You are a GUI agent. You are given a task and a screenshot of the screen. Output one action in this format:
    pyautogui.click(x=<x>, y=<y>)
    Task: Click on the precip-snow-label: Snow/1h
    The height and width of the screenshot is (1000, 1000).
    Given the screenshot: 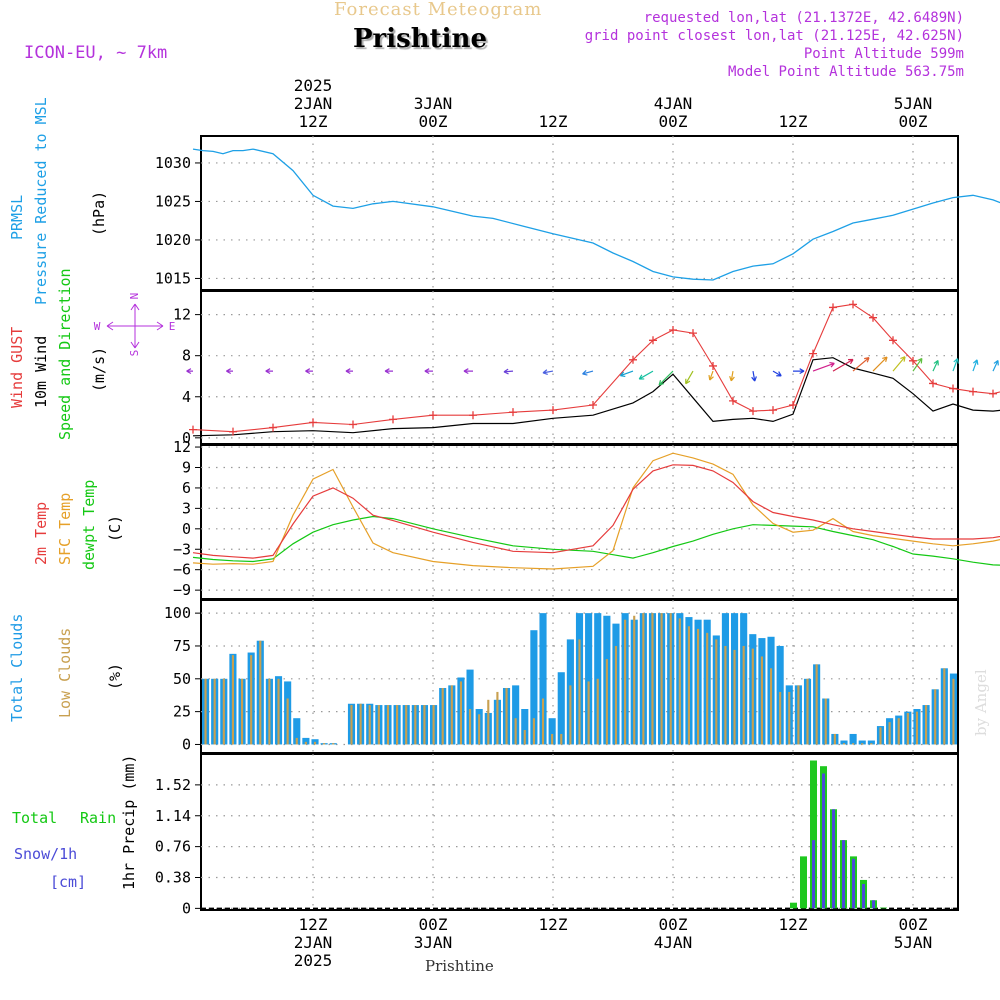 What is the action you would take?
    pyautogui.click(x=46, y=854)
    